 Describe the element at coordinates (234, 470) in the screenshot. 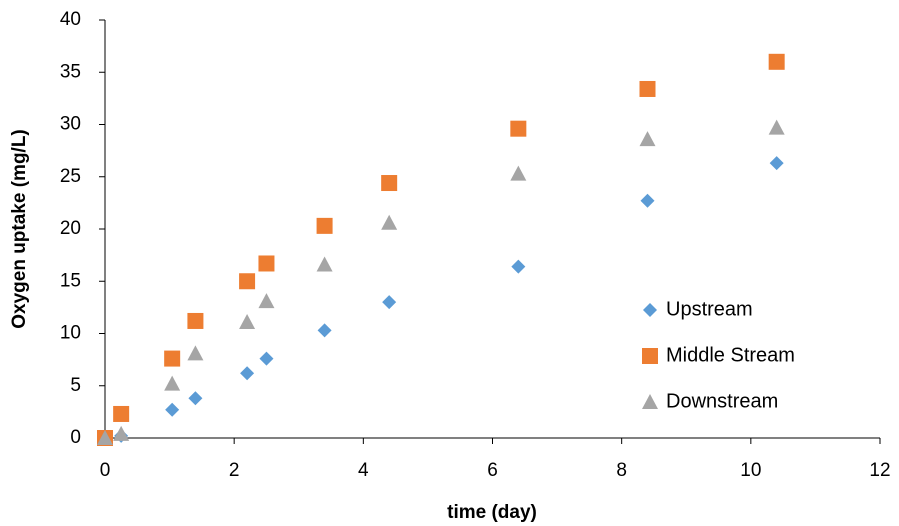

I see `x-tick-label: 2` at that location.